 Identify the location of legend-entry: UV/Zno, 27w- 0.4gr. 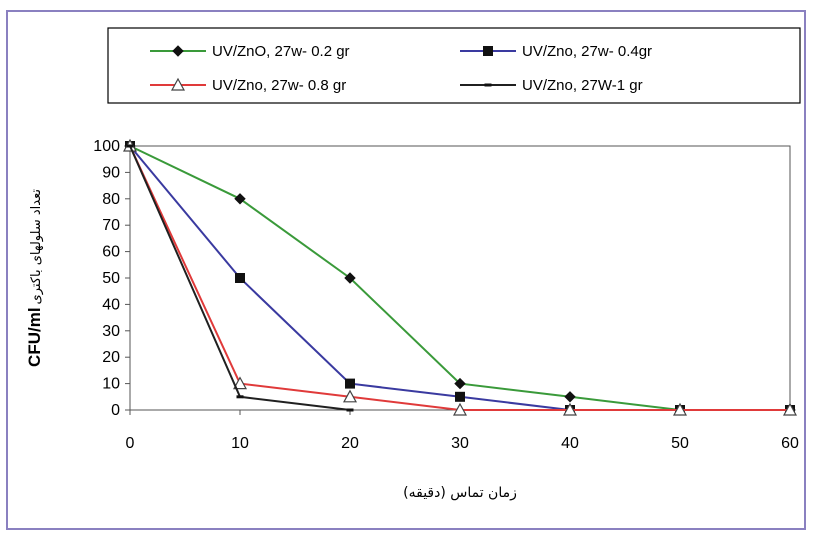
(556, 51).